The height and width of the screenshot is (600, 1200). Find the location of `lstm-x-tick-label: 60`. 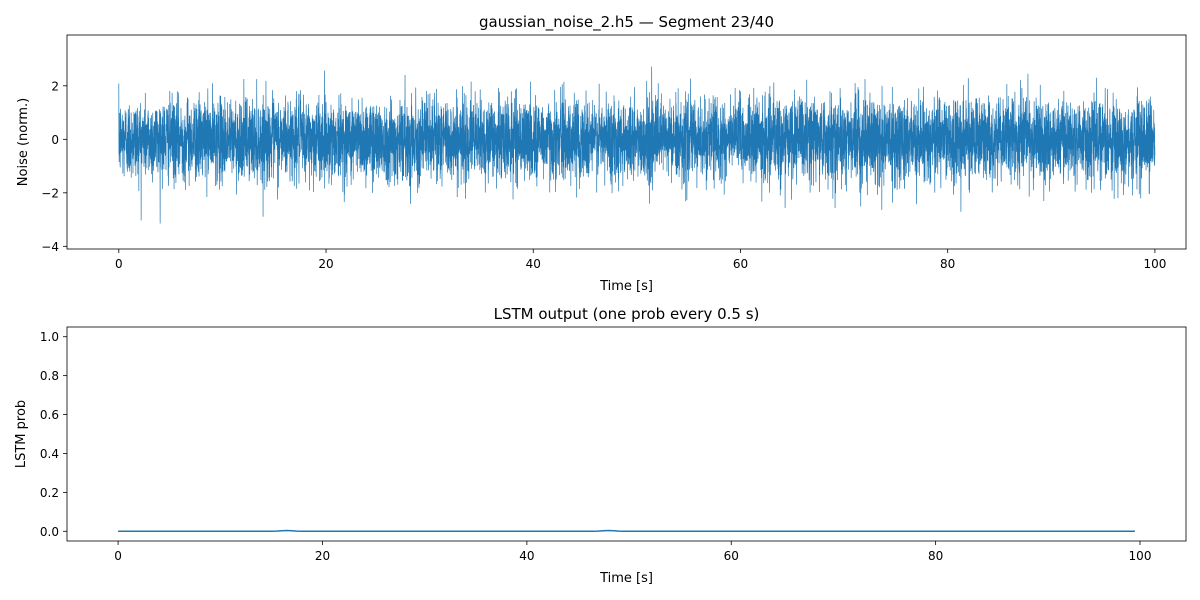

lstm-x-tick-label: 60 is located at coordinates (731, 556).